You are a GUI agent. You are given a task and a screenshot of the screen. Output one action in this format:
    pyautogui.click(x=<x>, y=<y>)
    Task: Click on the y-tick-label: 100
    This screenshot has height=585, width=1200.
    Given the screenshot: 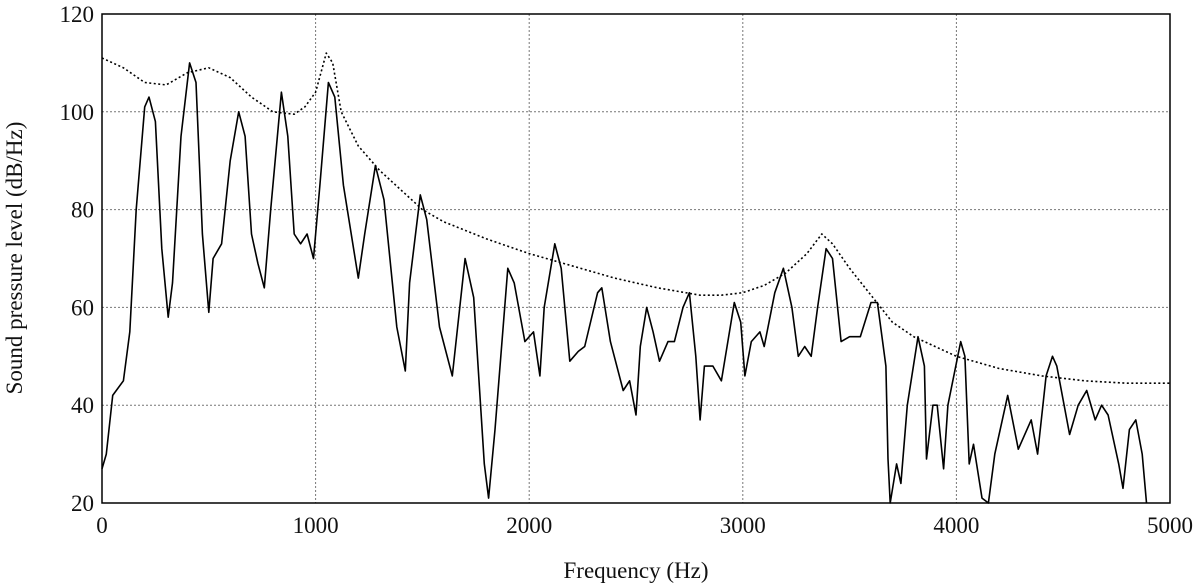 What is the action you would take?
    pyautogui.click(x=77, y=112)
    